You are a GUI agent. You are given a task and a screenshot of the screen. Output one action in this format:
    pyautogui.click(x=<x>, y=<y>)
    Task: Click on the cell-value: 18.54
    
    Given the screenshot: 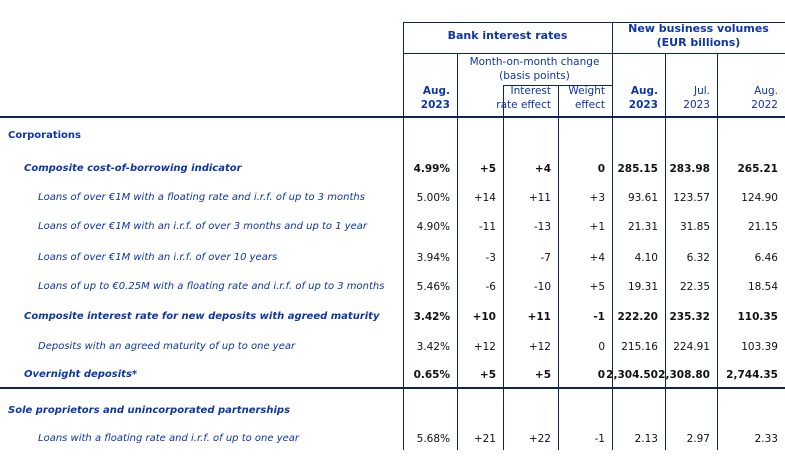 What is the action you would take?
    pyautogui.click(x=762, y=287)
    